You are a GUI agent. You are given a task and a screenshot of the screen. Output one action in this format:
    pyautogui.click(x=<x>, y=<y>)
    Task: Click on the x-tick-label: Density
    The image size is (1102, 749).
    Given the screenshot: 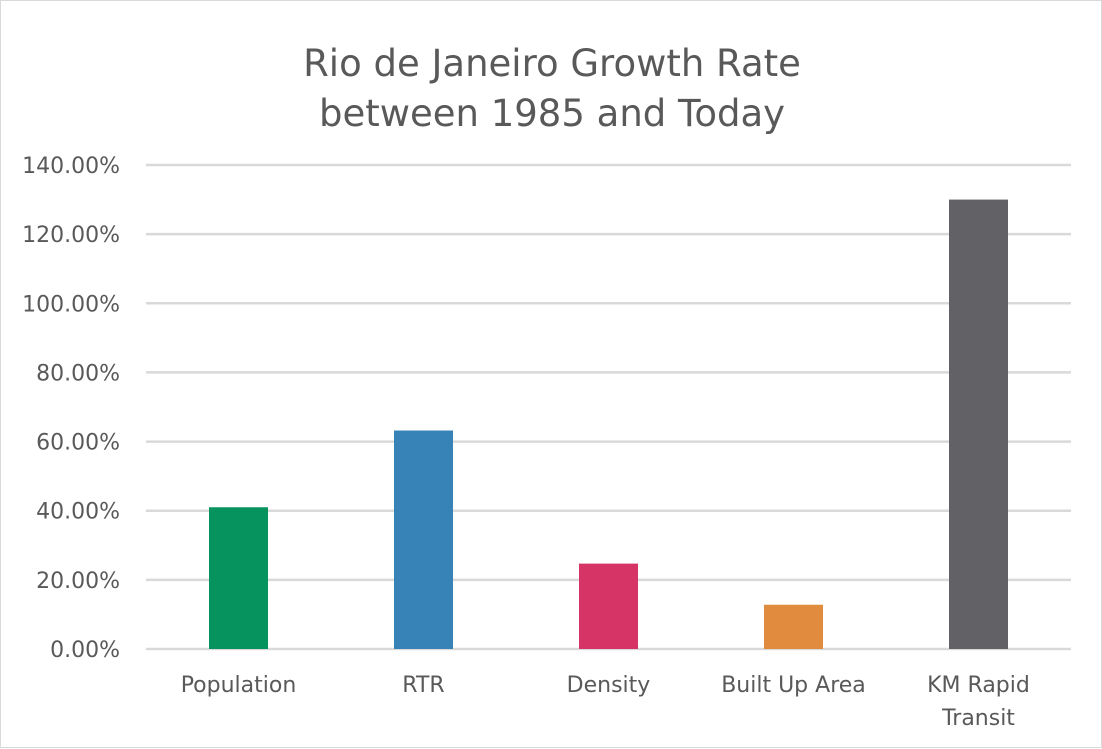 What is the action you would take?
    pyautogui.click(x=609, y=685)
    